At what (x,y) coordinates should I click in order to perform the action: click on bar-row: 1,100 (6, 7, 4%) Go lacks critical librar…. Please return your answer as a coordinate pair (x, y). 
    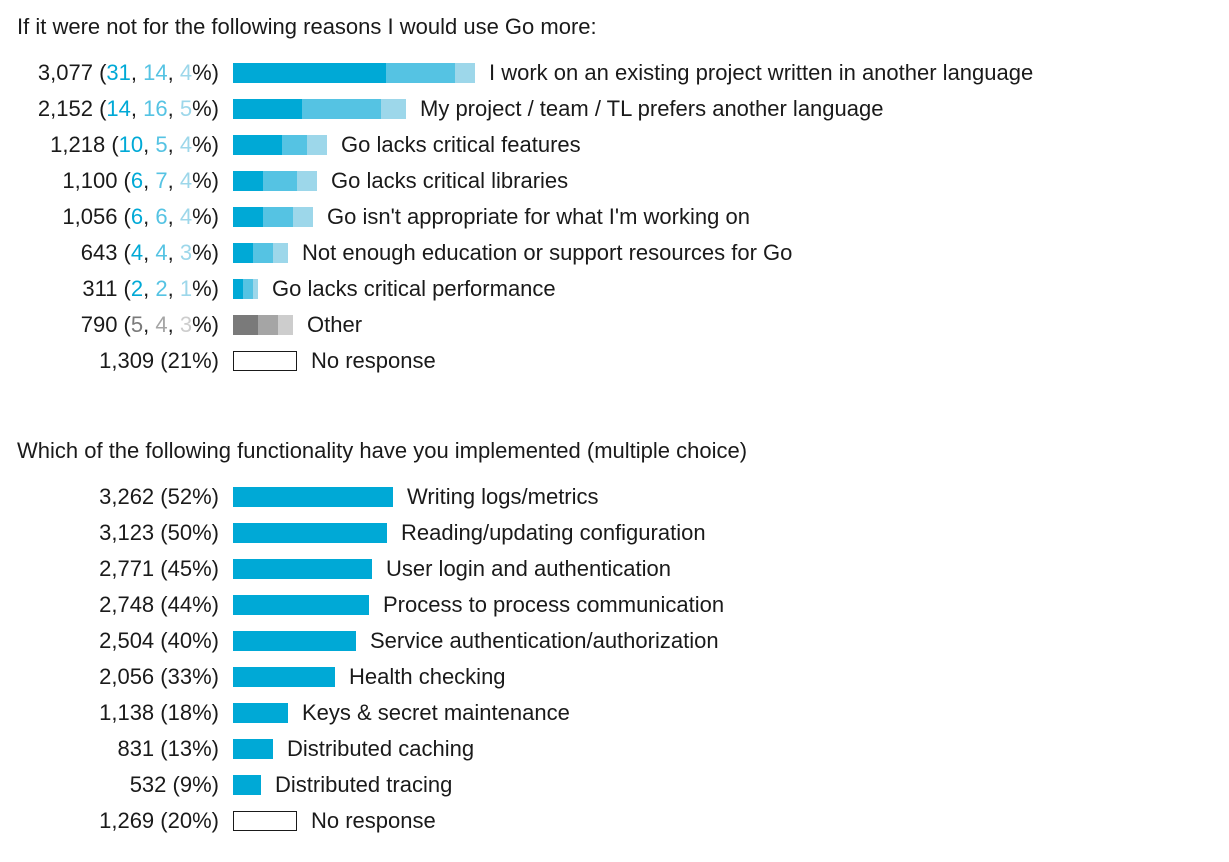
    Looking at the image, I should click on (614, 181).